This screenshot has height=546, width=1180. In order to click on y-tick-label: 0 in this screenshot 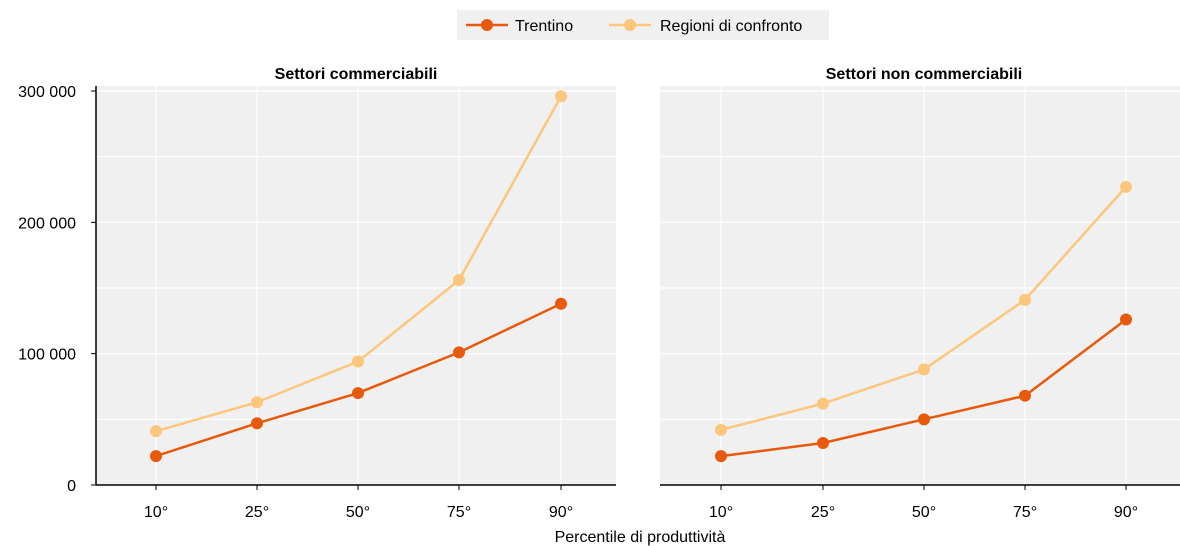, I will do `click(71, 486)`.